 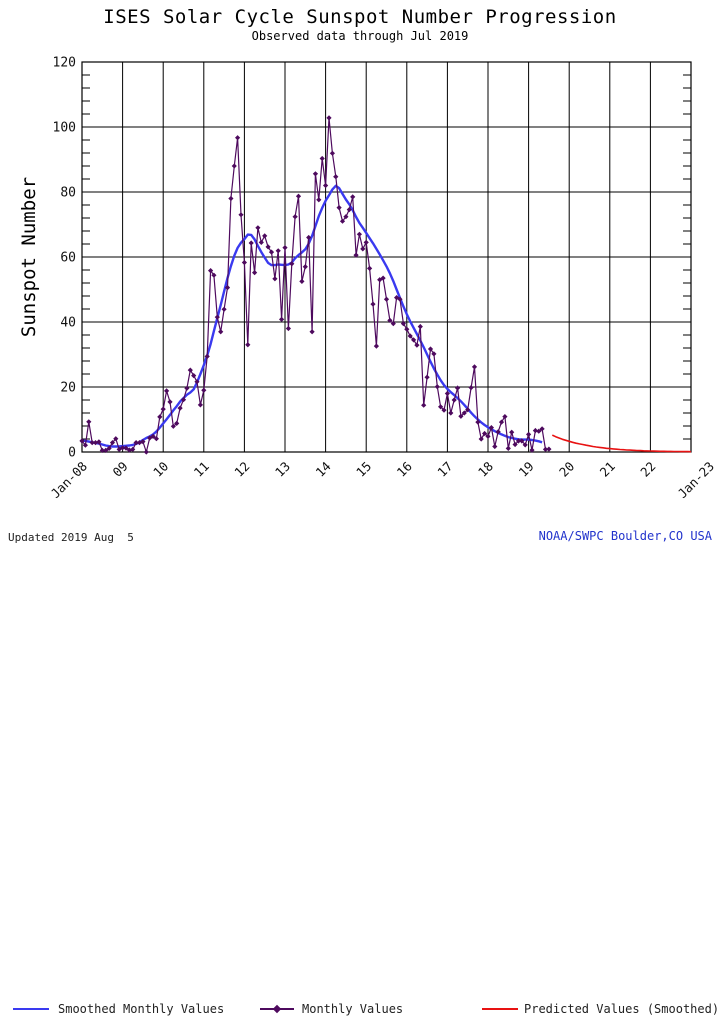 What do you see at coordinates (622, 1009) in the screenshot?
I see `legend-predicted-label: Predicted Values (Smoothed)` at bounding box center [622, 1009].